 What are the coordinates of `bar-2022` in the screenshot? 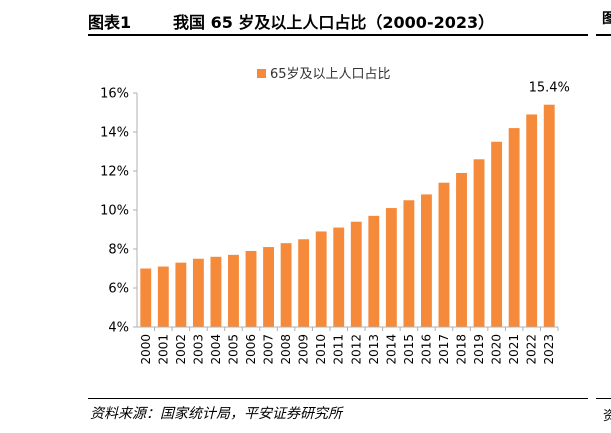 It's located at (532, 220).